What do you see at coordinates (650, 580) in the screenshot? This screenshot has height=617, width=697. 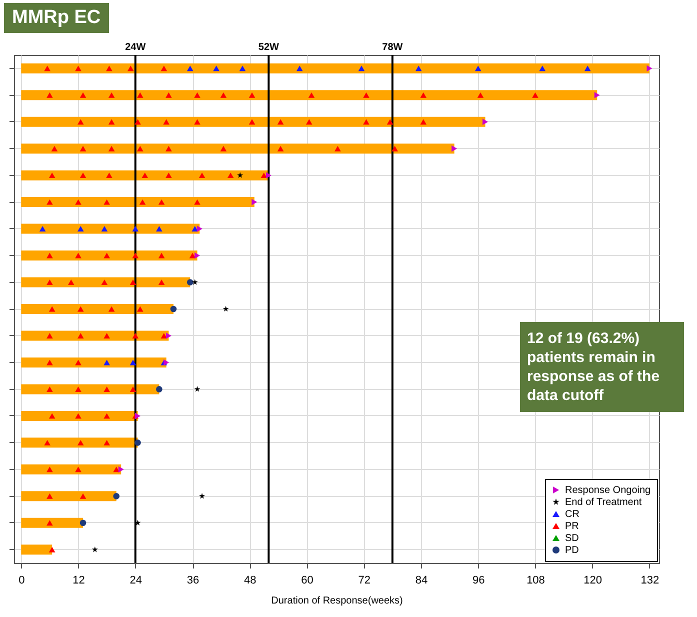 I see `x-tick-label: 132` at bounding box center [650, 580].